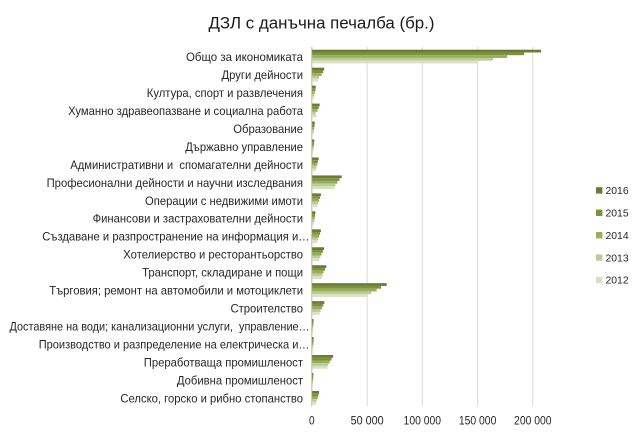 This screenshot has width=643, height=443. What do you see at coordinates (617, 214) in the screenshot?
I see `svg-text: 2015` at bounding box center [617, 214].